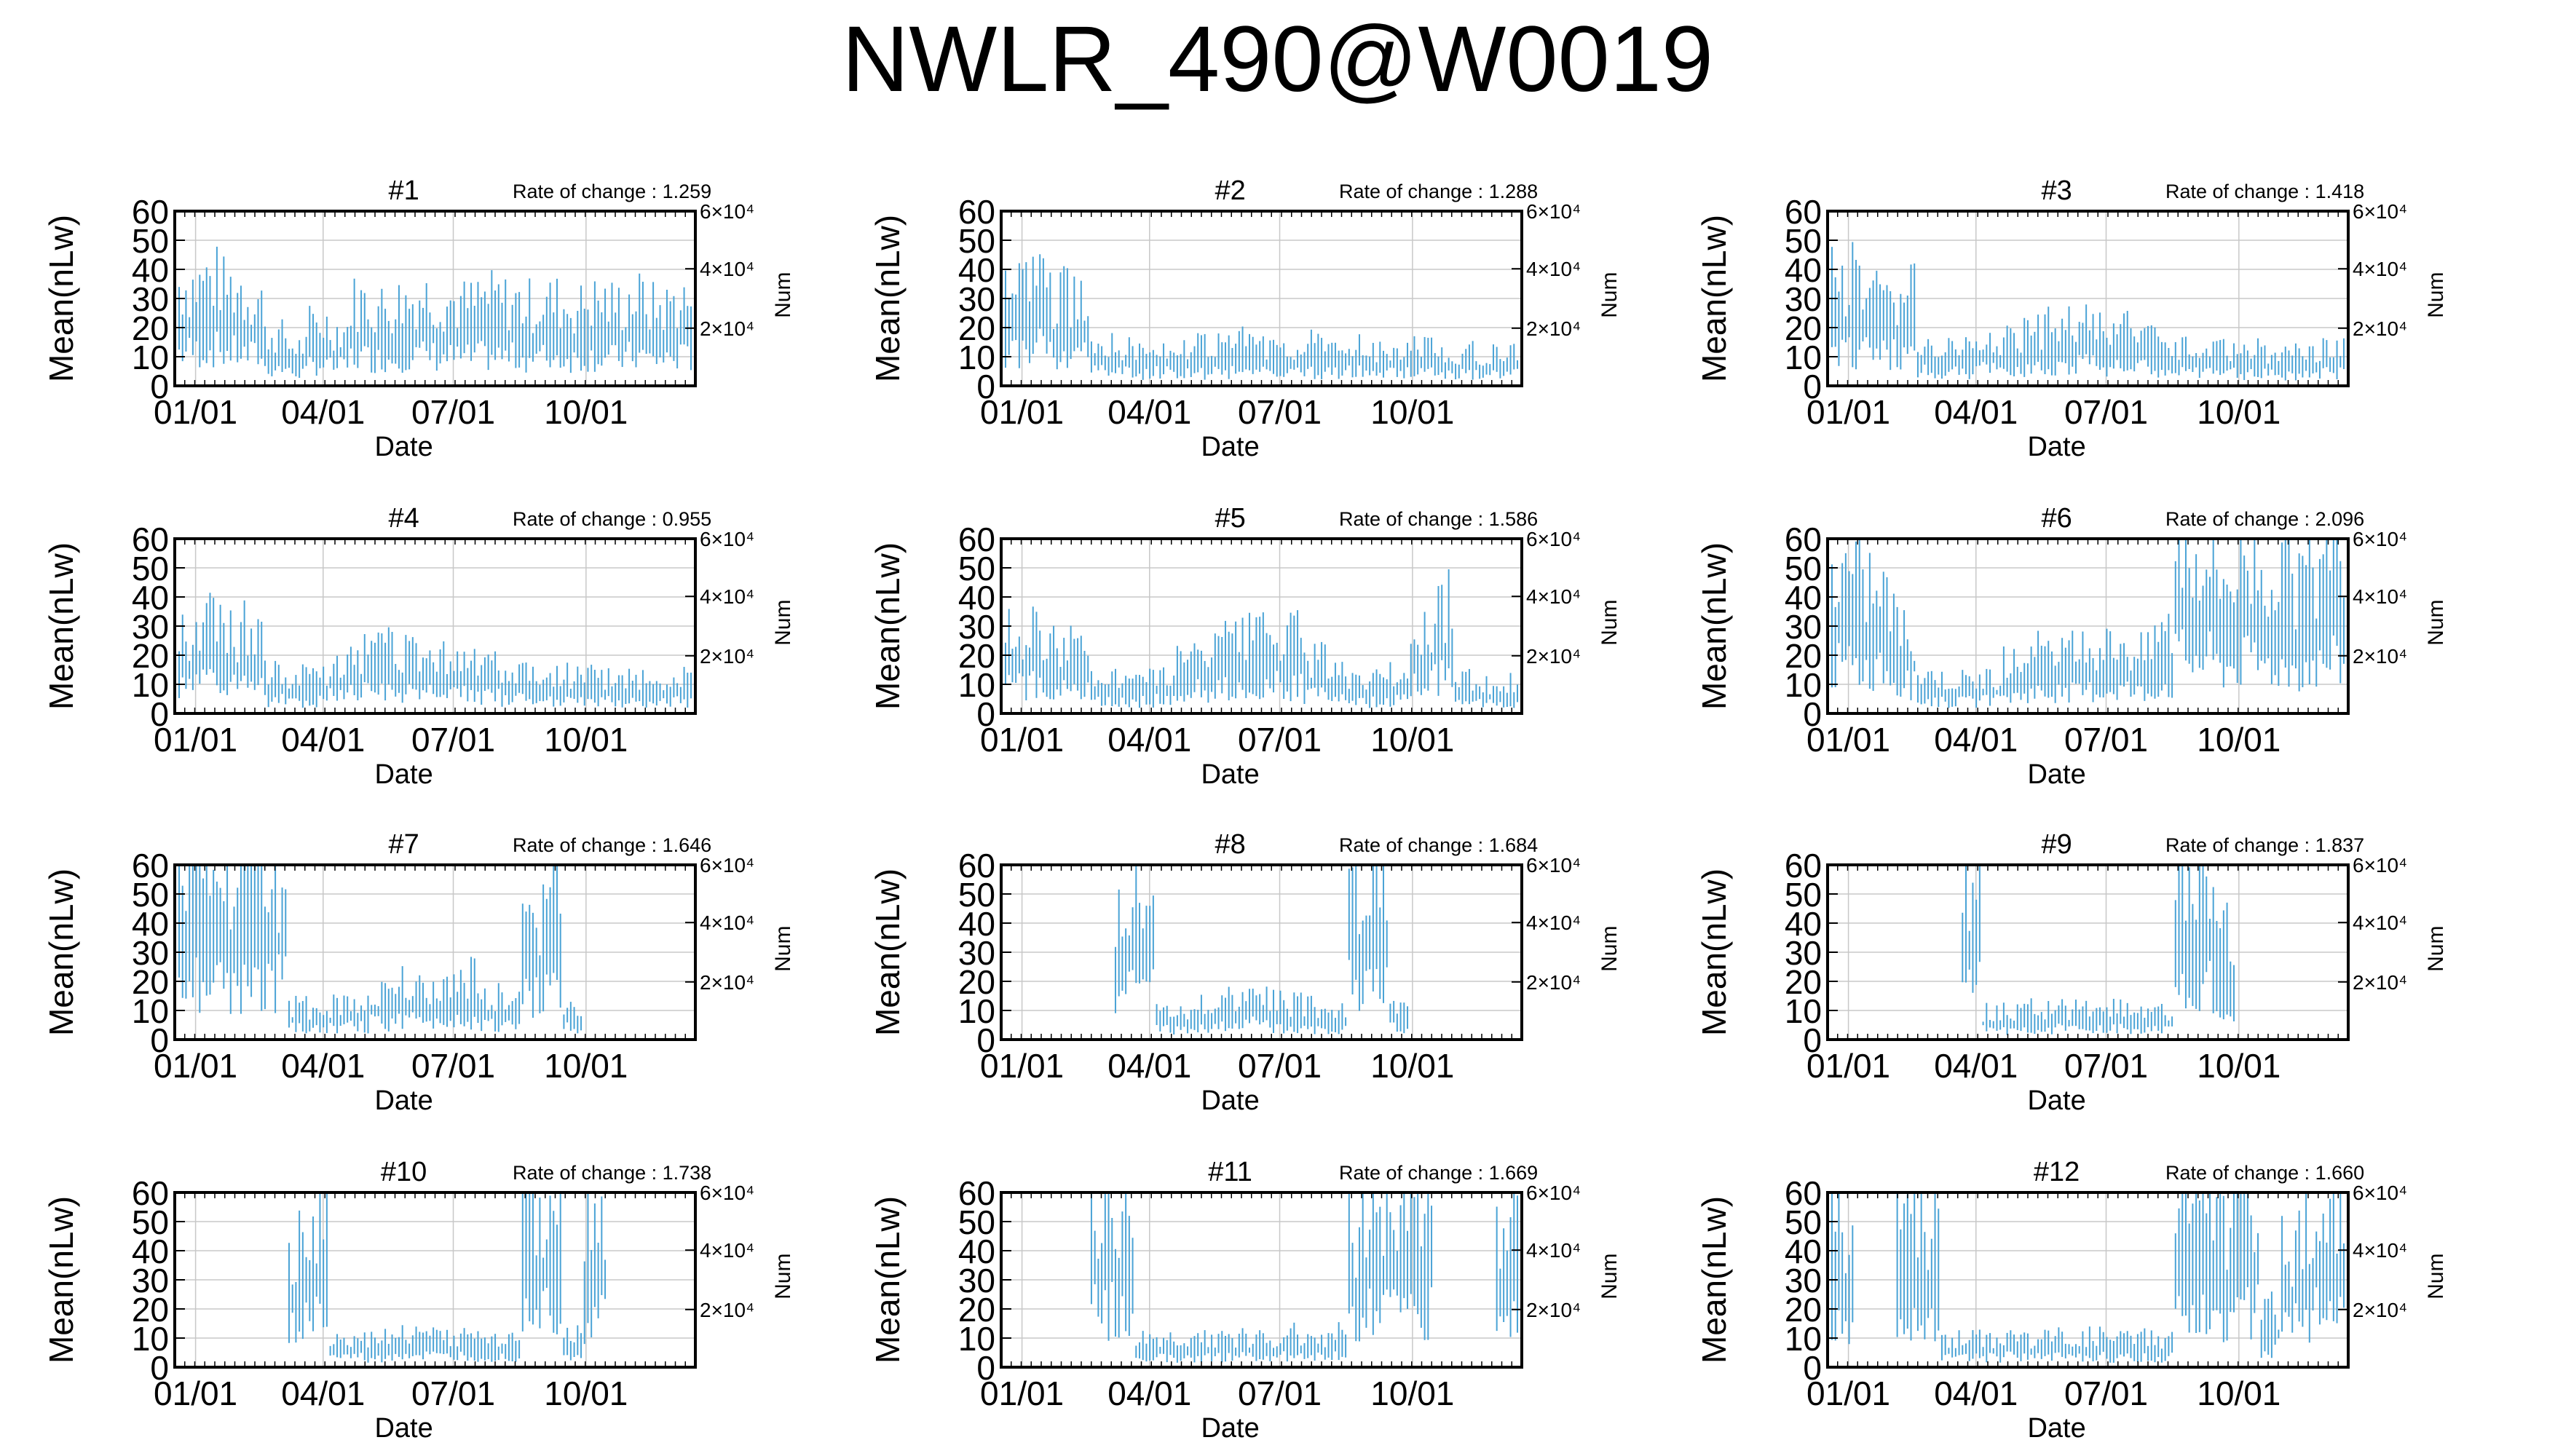 Image resolution: width=2555 pixels, height=1456 pixels. What do you see at coordinates (150, 1222) in the screenshot?
I see `y-tick-label: 50` at bounding box center [150, 1222].